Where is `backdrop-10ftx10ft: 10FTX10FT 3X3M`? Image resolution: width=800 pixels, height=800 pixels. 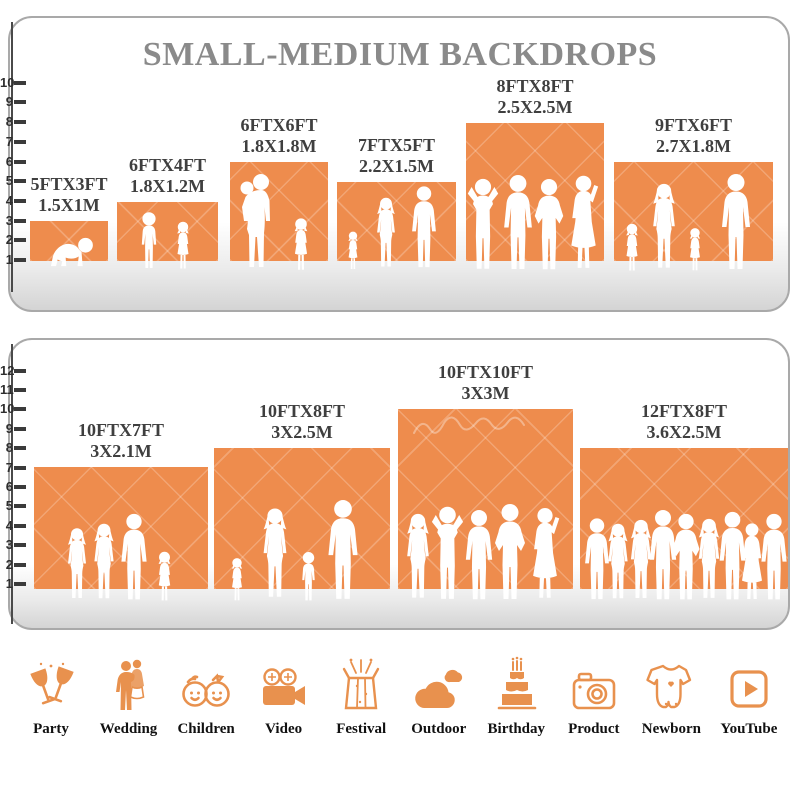
backdrop-10ftx10ft: 10FTX10FT 3X3M is located at coordinates (485, 481).